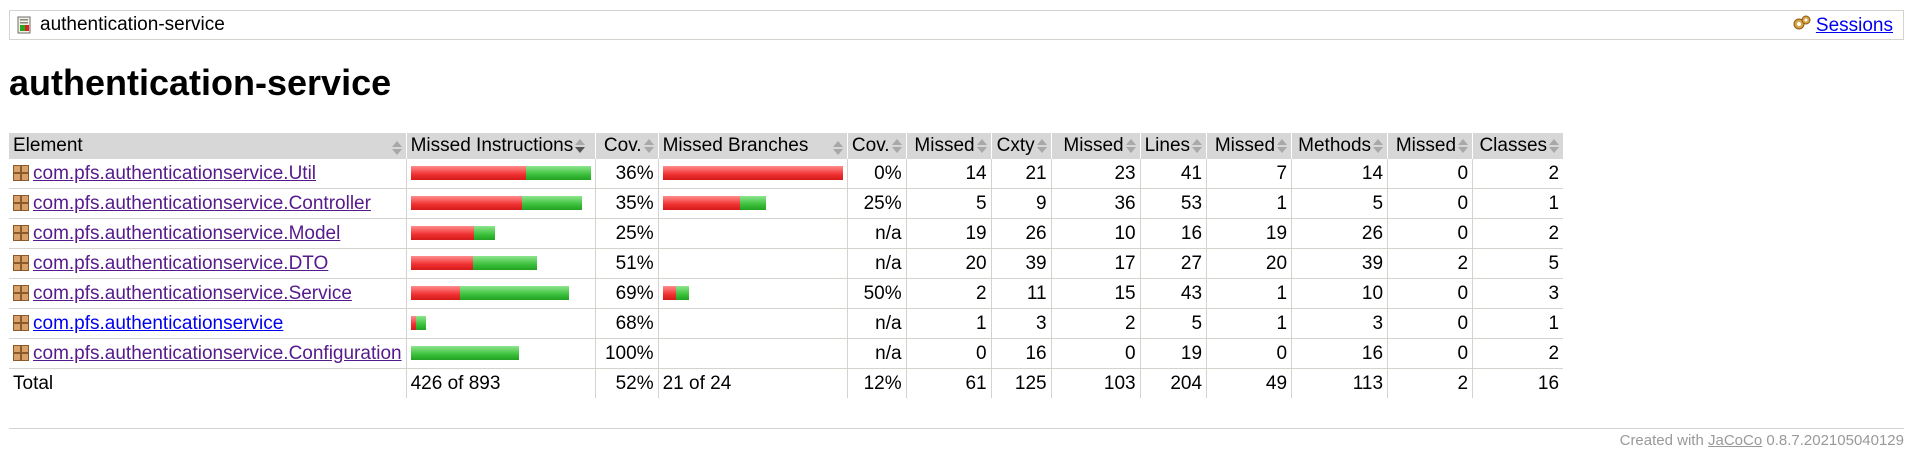 The height and width of the screenshot is (465, 1913). Describe the element at coordinates (948, 146) in the screenshot. I see `header-missed-complexity: Missed` at that location.